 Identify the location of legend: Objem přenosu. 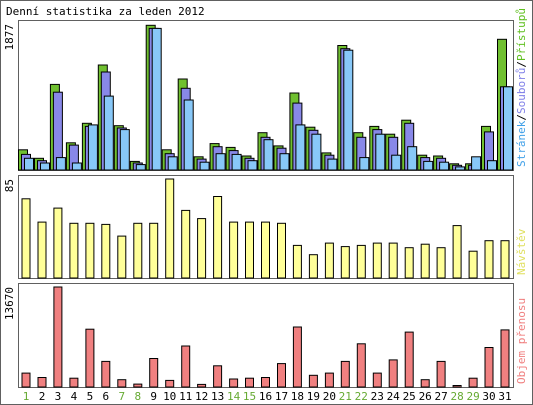
(521, 341).